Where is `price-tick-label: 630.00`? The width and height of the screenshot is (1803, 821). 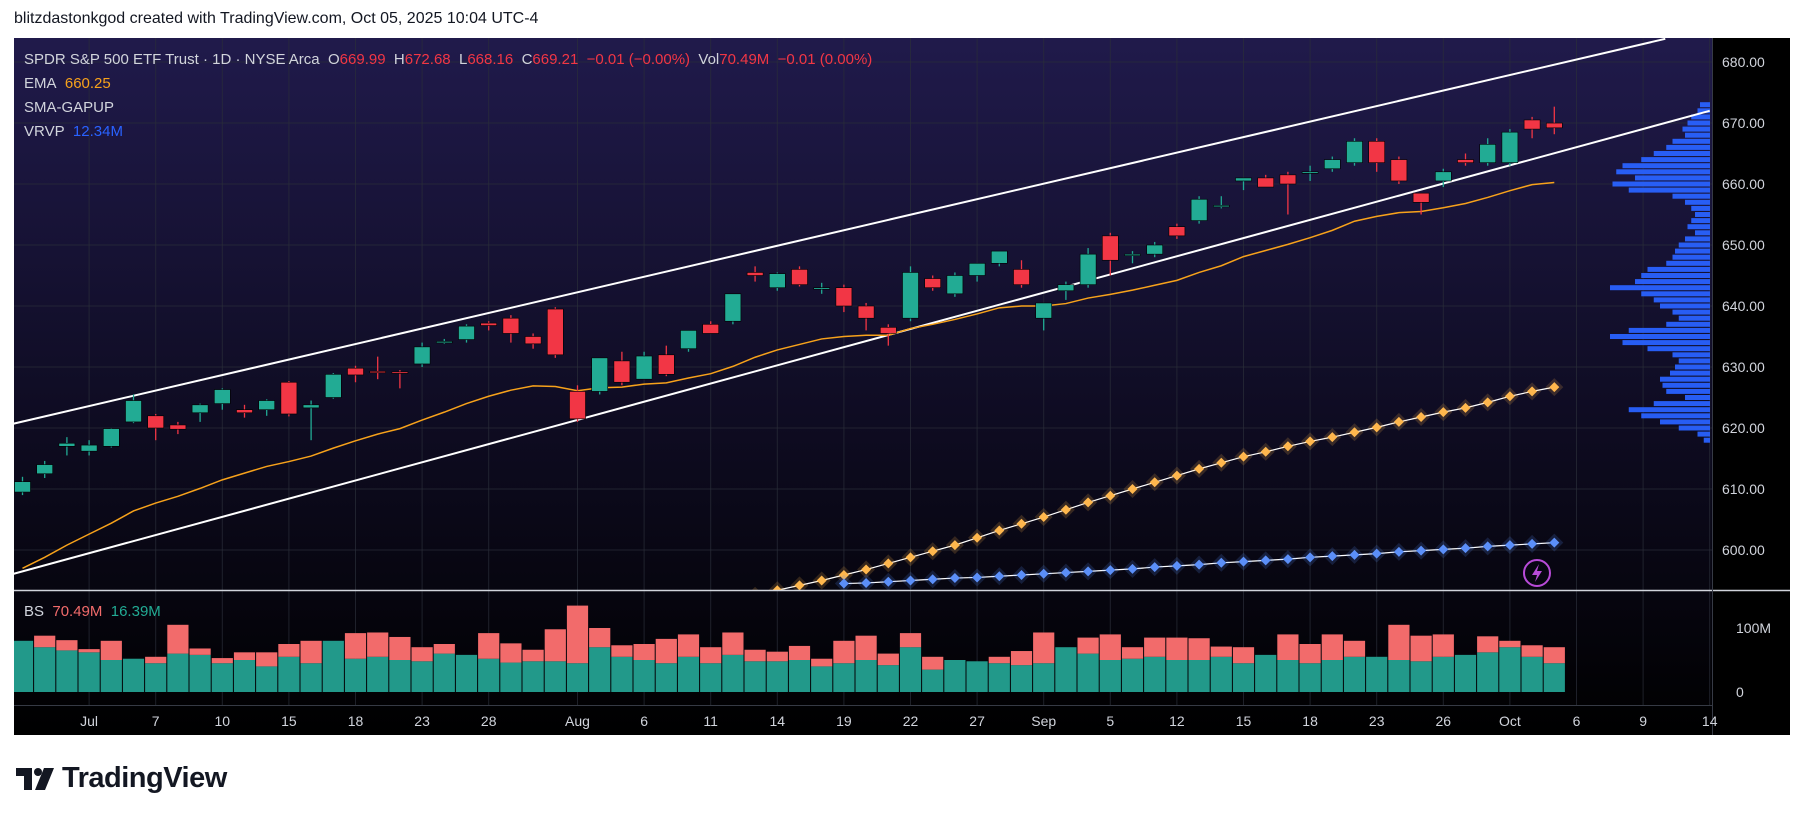
price-tick-label: 630.00 is located at coordinates (1743, 367).